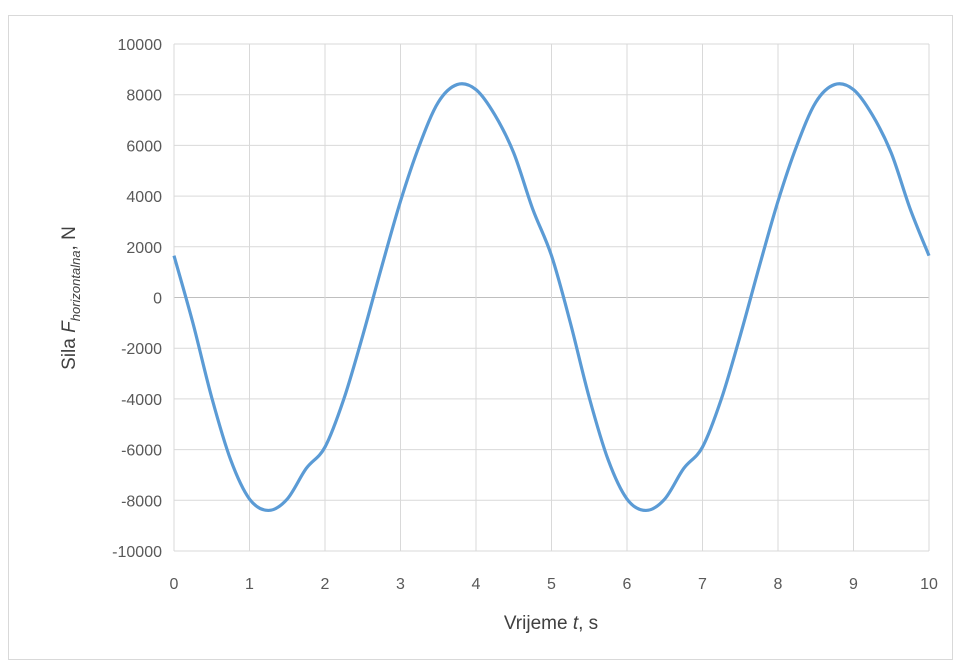 This screenshot has height=662, width=957. I want to click on y-tick-label: 0, so click(157, 299).